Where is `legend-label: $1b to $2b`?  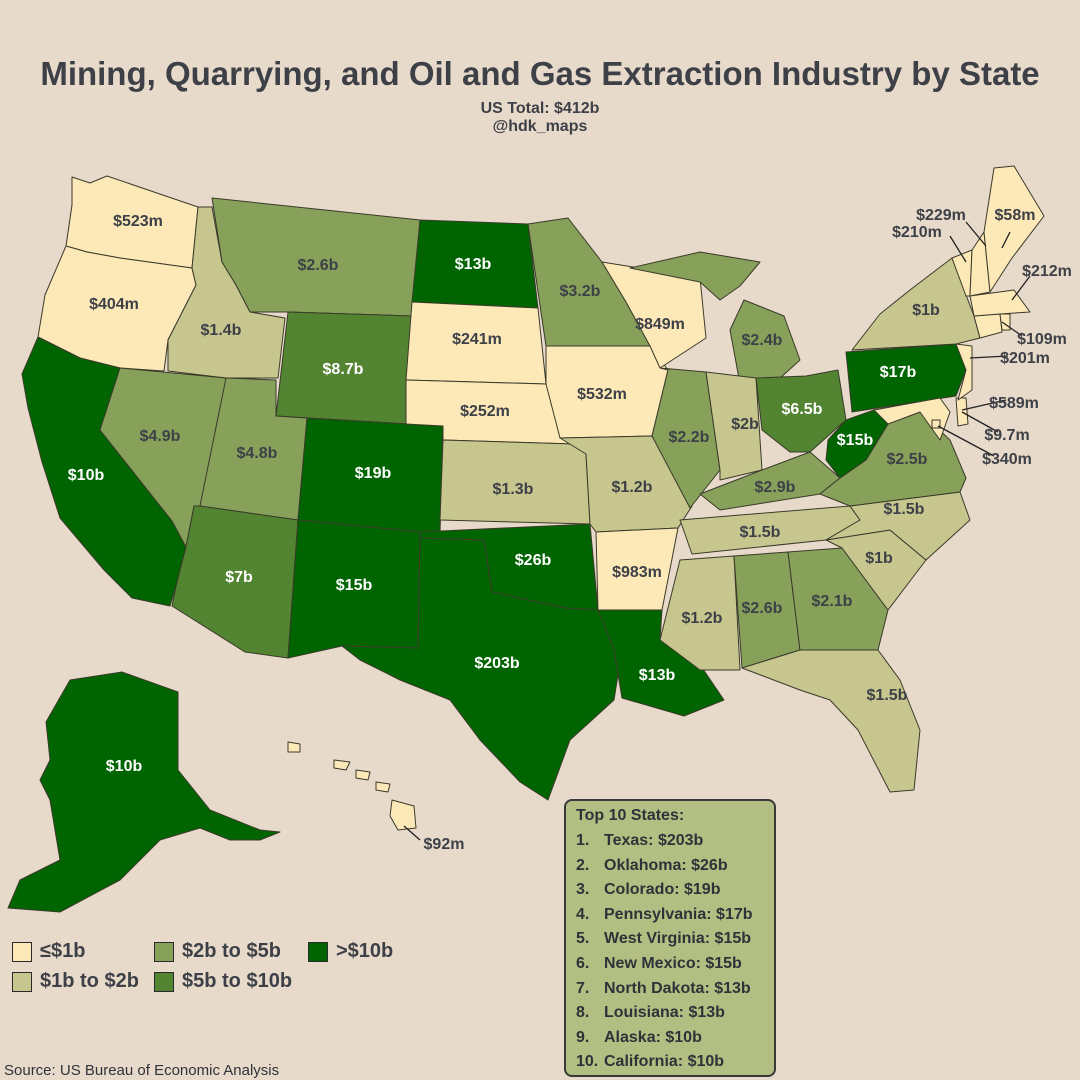 legend-label: $1b to $2b is located at coordinates (89, 981).